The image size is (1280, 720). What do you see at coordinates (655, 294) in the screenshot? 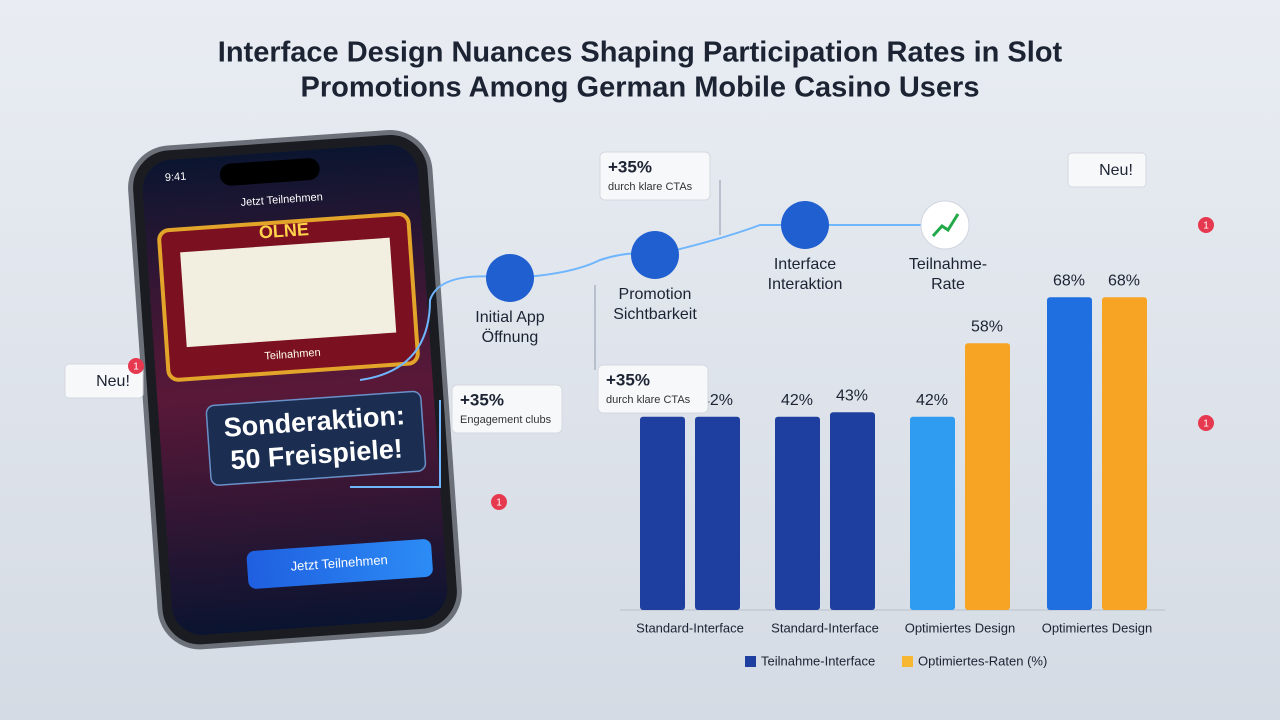
I see `node-label: Promotion` at bounding box center [655, 294].